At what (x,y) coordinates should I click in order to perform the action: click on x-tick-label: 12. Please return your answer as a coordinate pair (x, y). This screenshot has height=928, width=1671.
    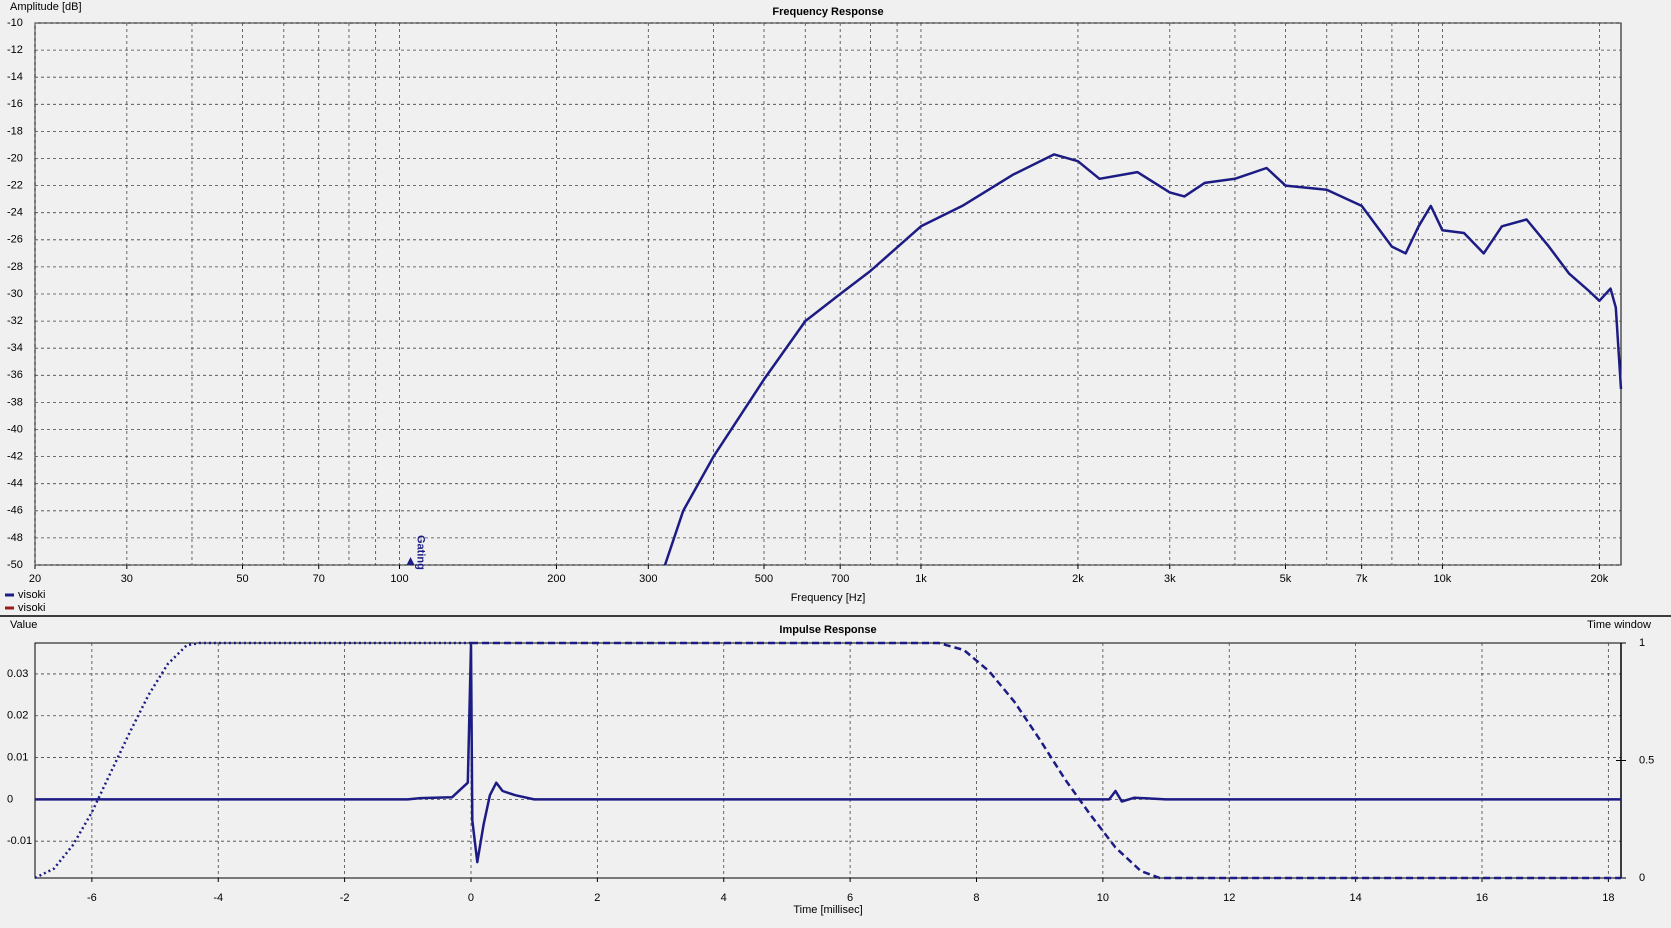
    Looking at the image, I should click on (1229, 898).